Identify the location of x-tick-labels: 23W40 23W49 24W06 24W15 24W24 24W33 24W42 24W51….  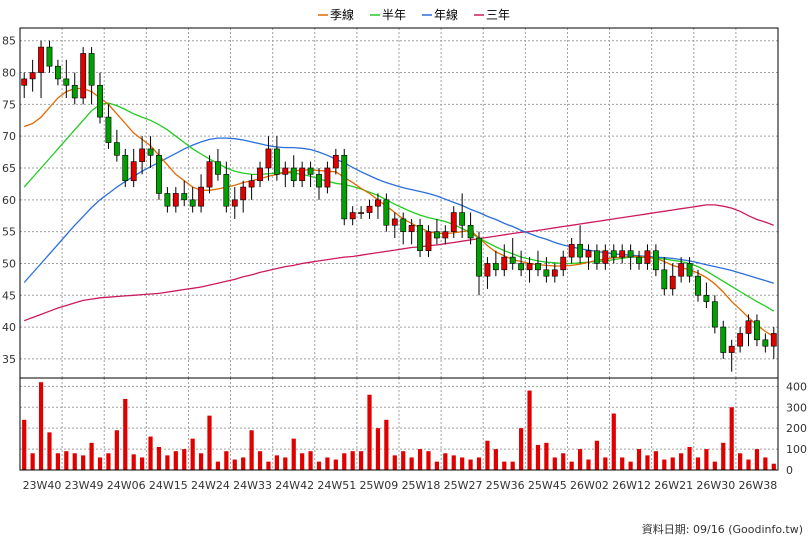
(400, 485).